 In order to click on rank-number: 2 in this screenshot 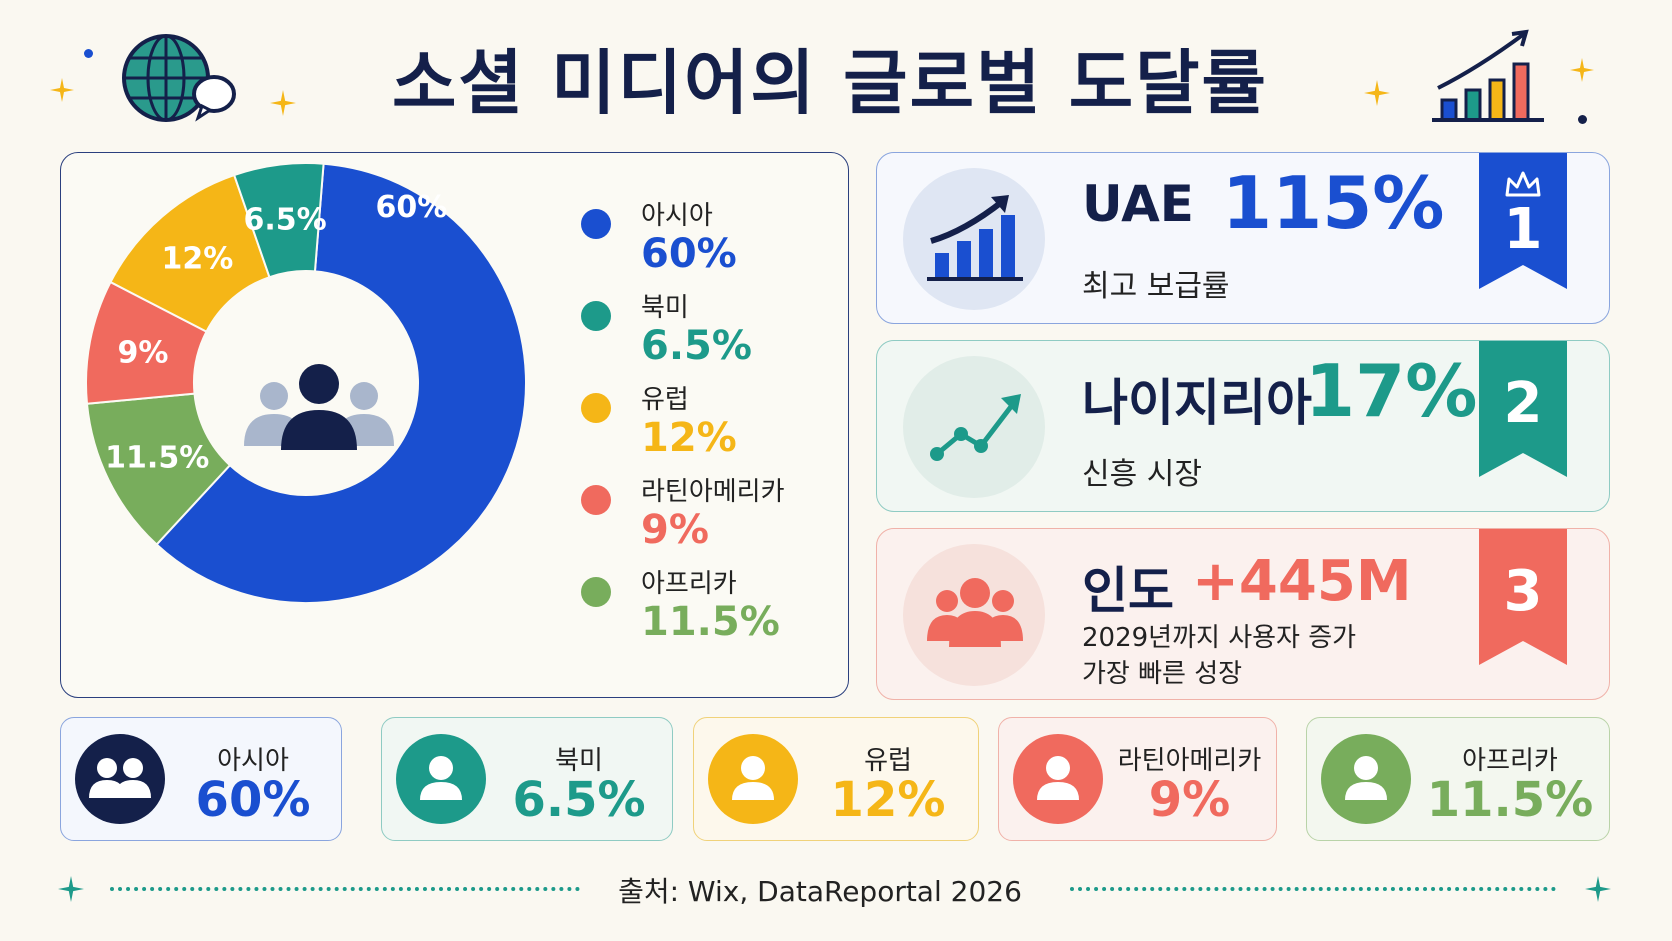, I will do `click(1523, 403)`.